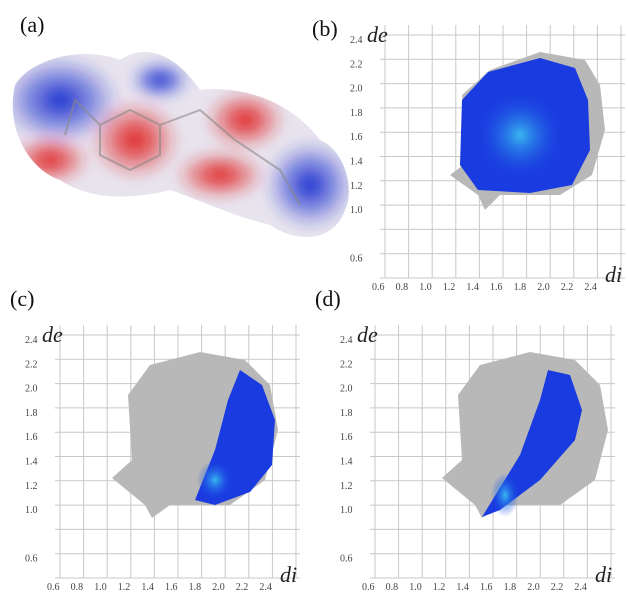 This screenshot has height=597, width=628. Describe the element at coordinates (328, 298) in the screenshot. I see `panel-label: (d)` at that location.